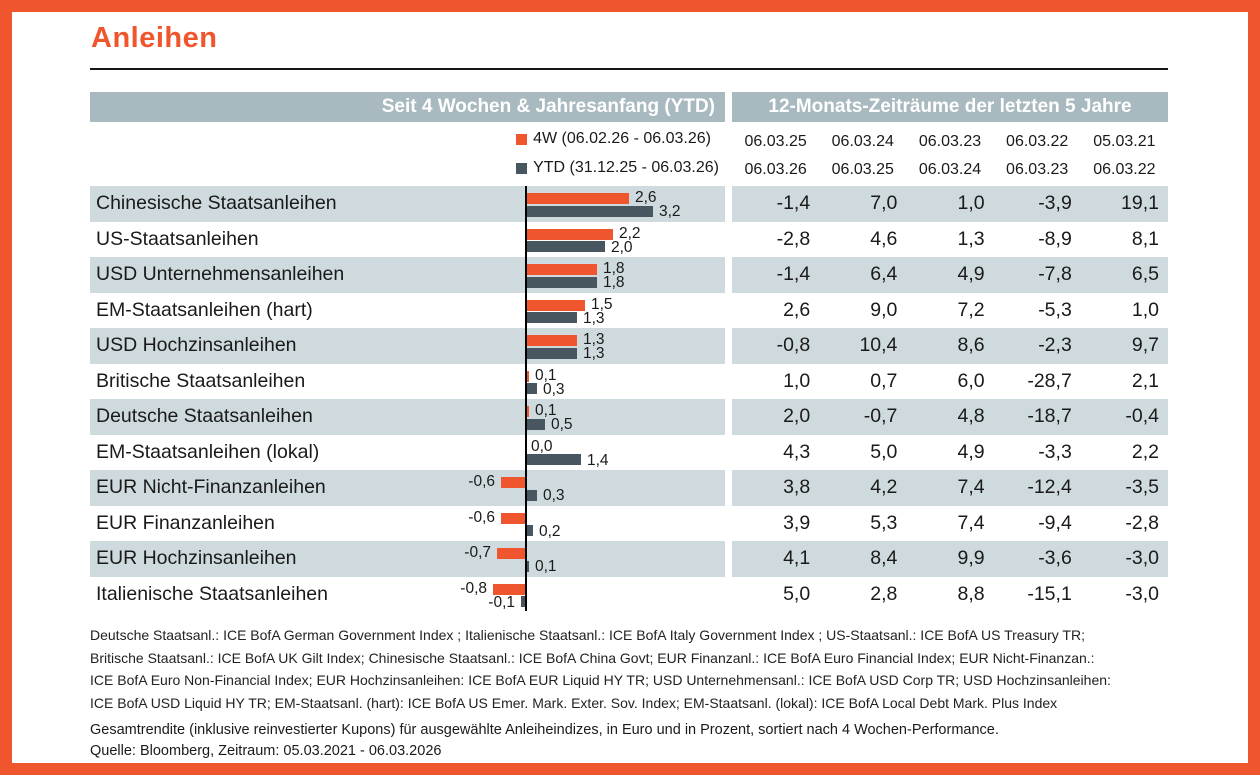 This screenshot has height=775, width=1260. I want to click on bar-value-ytd: -0,1, so click(501, 602).